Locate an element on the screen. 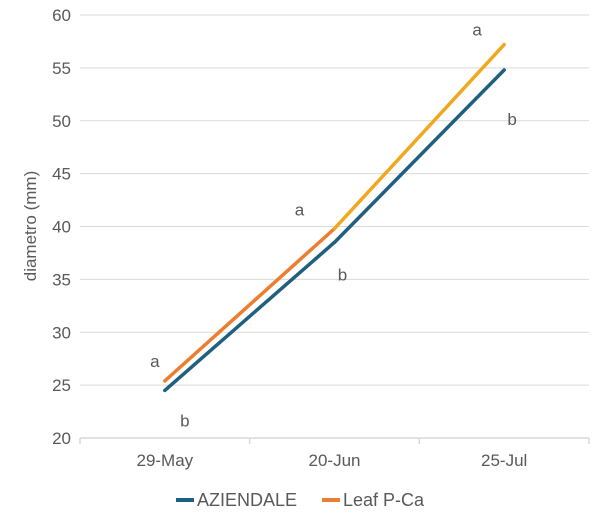 The width and height of the screenshot is (600, 518). y-tick-label: 40 is located at coordinates (61, 227).